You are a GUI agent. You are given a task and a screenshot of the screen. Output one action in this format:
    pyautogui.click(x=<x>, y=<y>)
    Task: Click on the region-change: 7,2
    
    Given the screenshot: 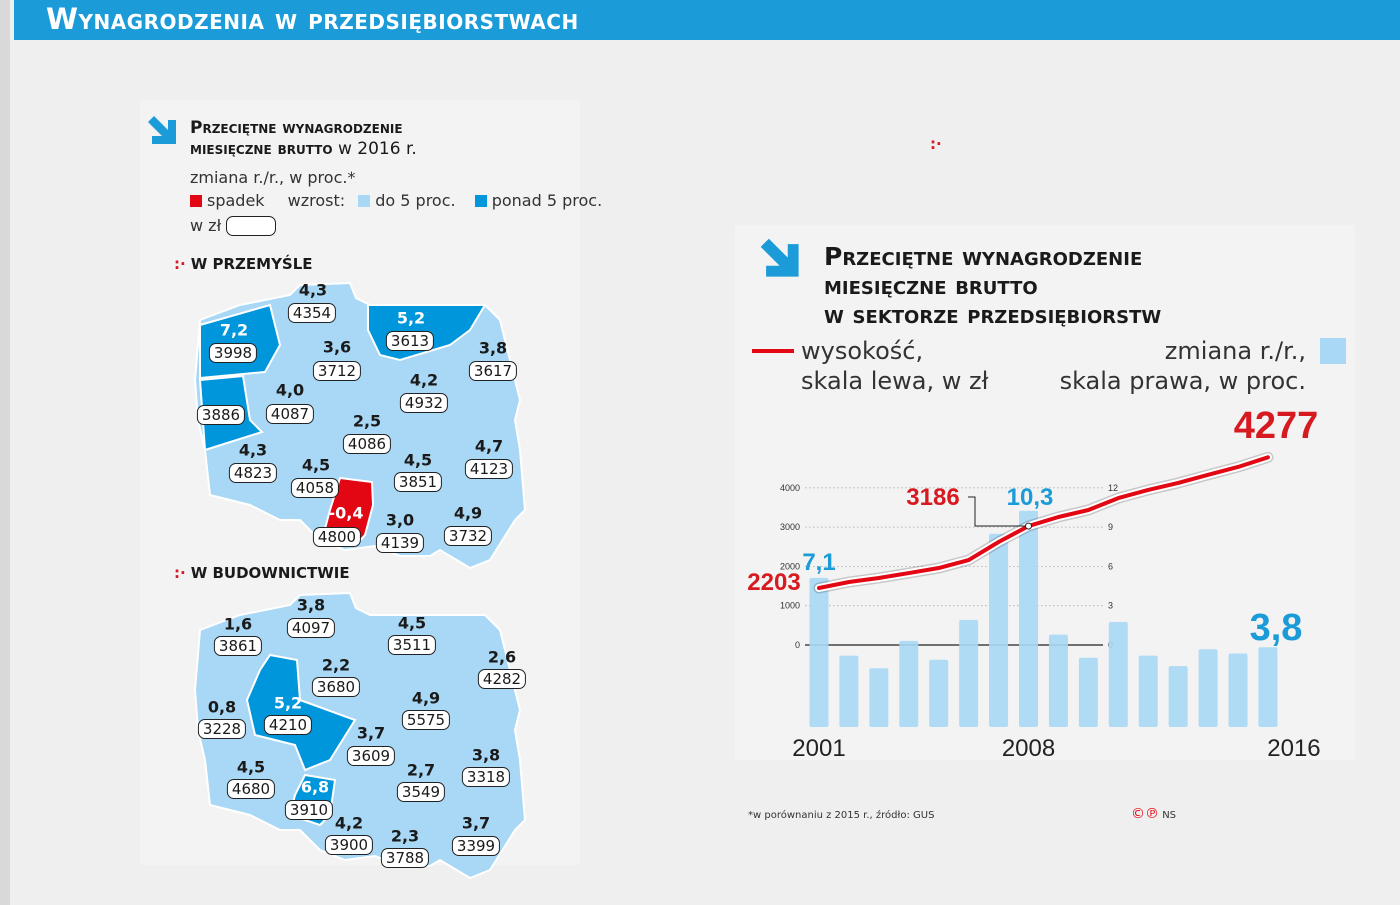 What is the action you would take?
    pyautogui.click(x=234, y=330)
    